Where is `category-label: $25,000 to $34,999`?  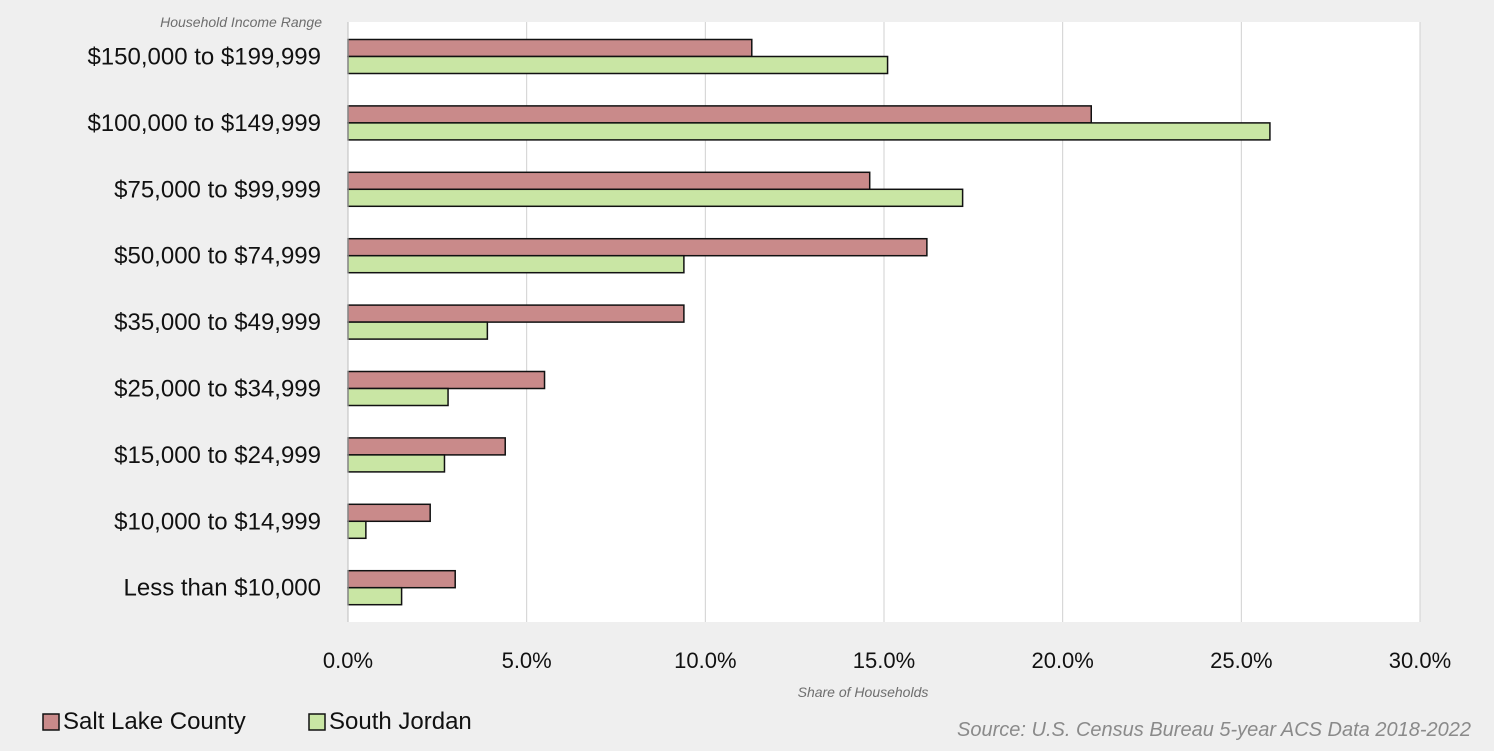
category-label: $25,000 to $34,999 is located at coordinates (217, 389).